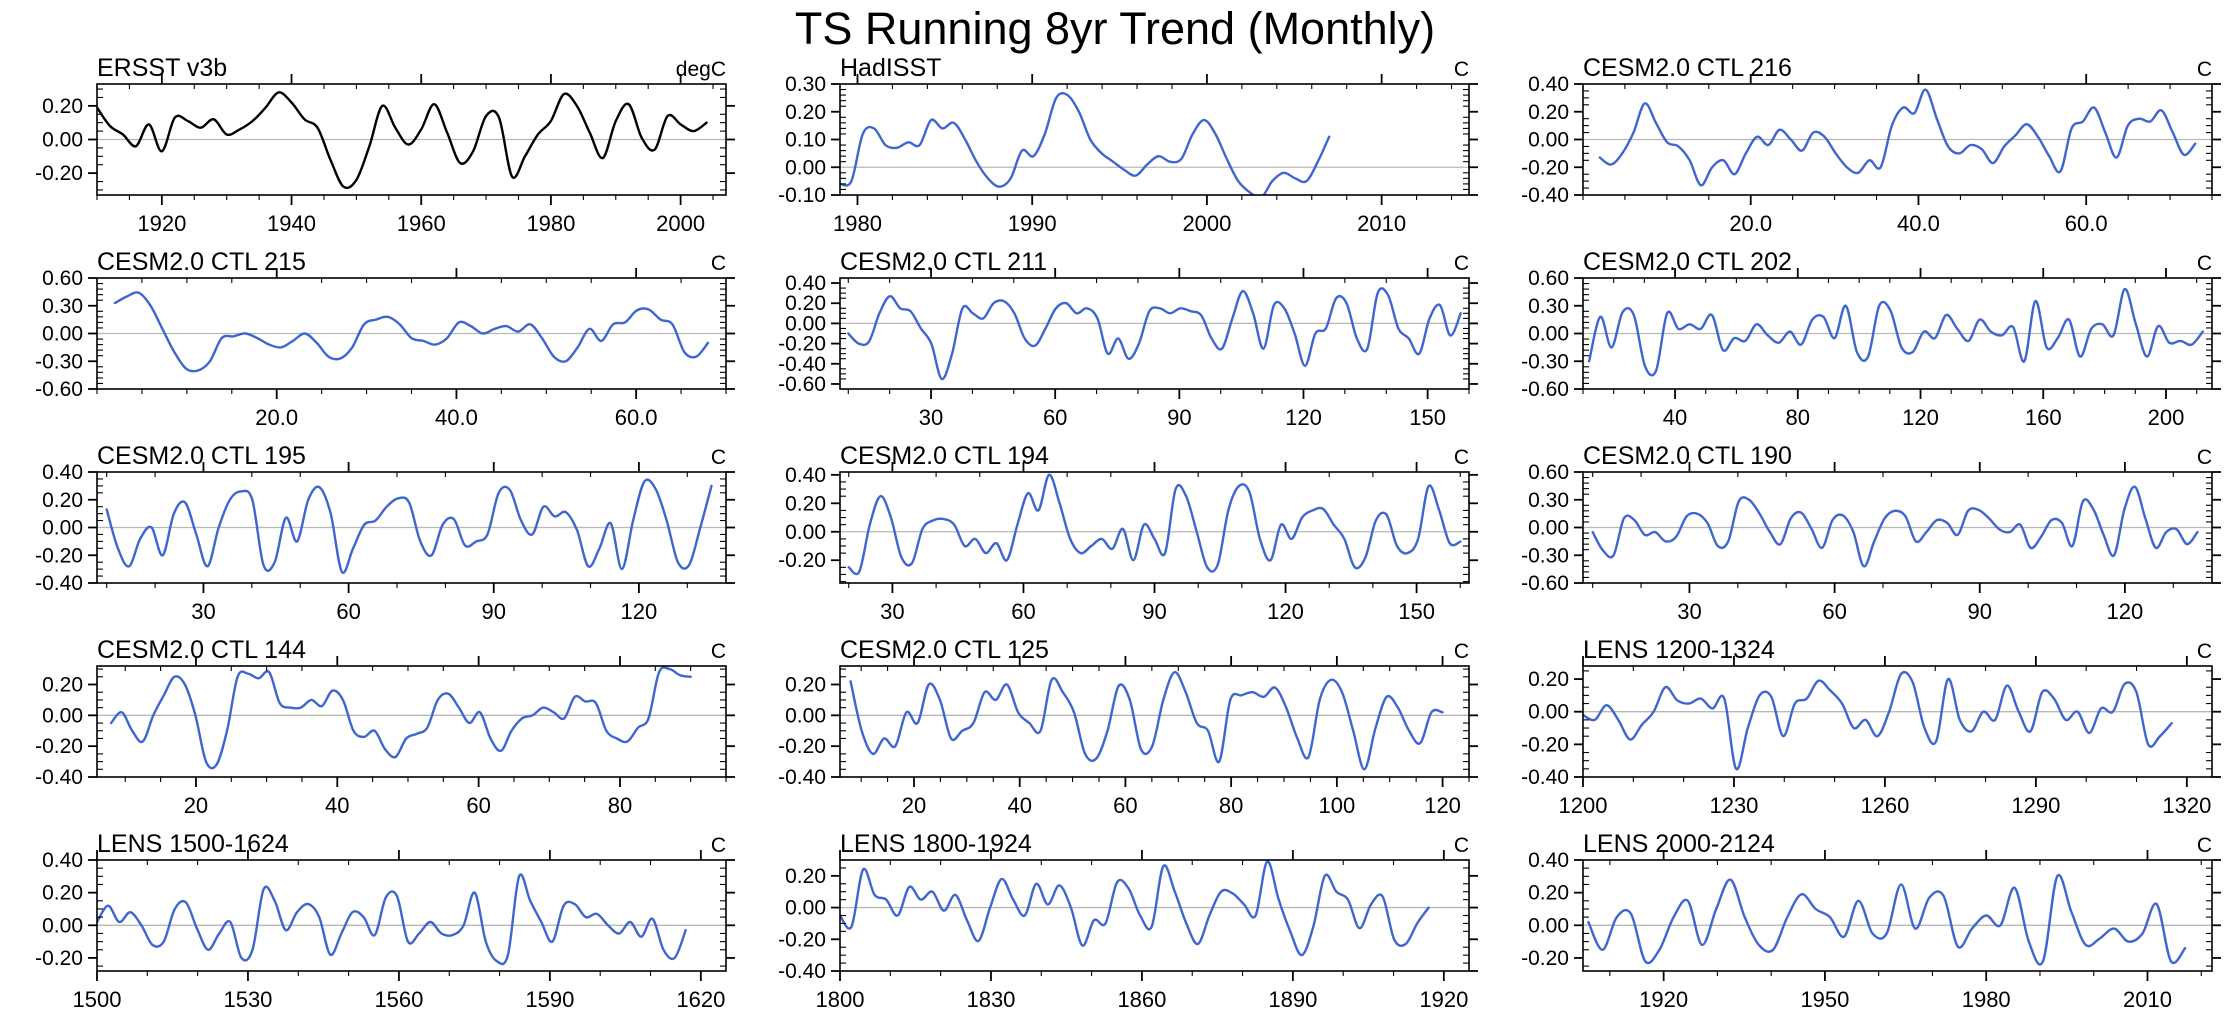  Describe the element at coordinates (890, 68) in the screenshot. I see `panel-title: HadISST` at that location.